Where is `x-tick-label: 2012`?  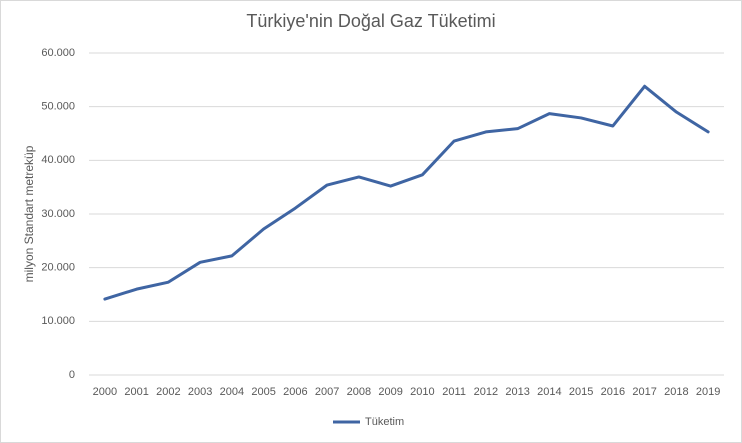
x-tick-label: 2012 is located at coordinates (486, 392).